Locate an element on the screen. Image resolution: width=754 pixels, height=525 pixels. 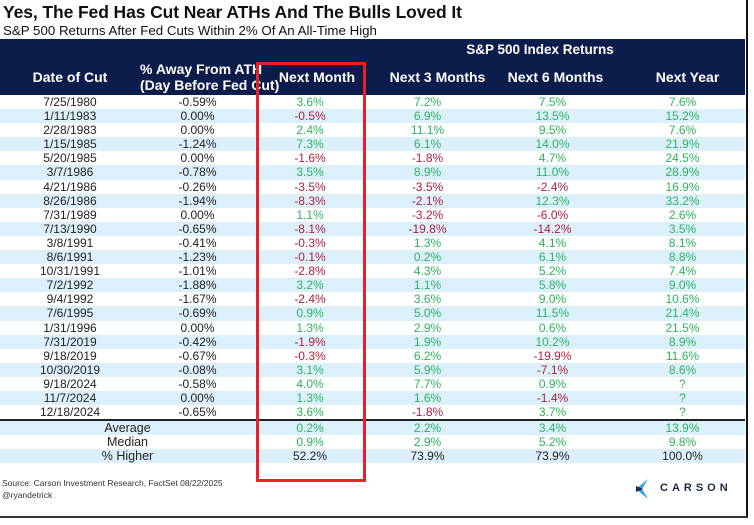
cell-next-6-months: -6.0% is located at coordinates (552, 214).